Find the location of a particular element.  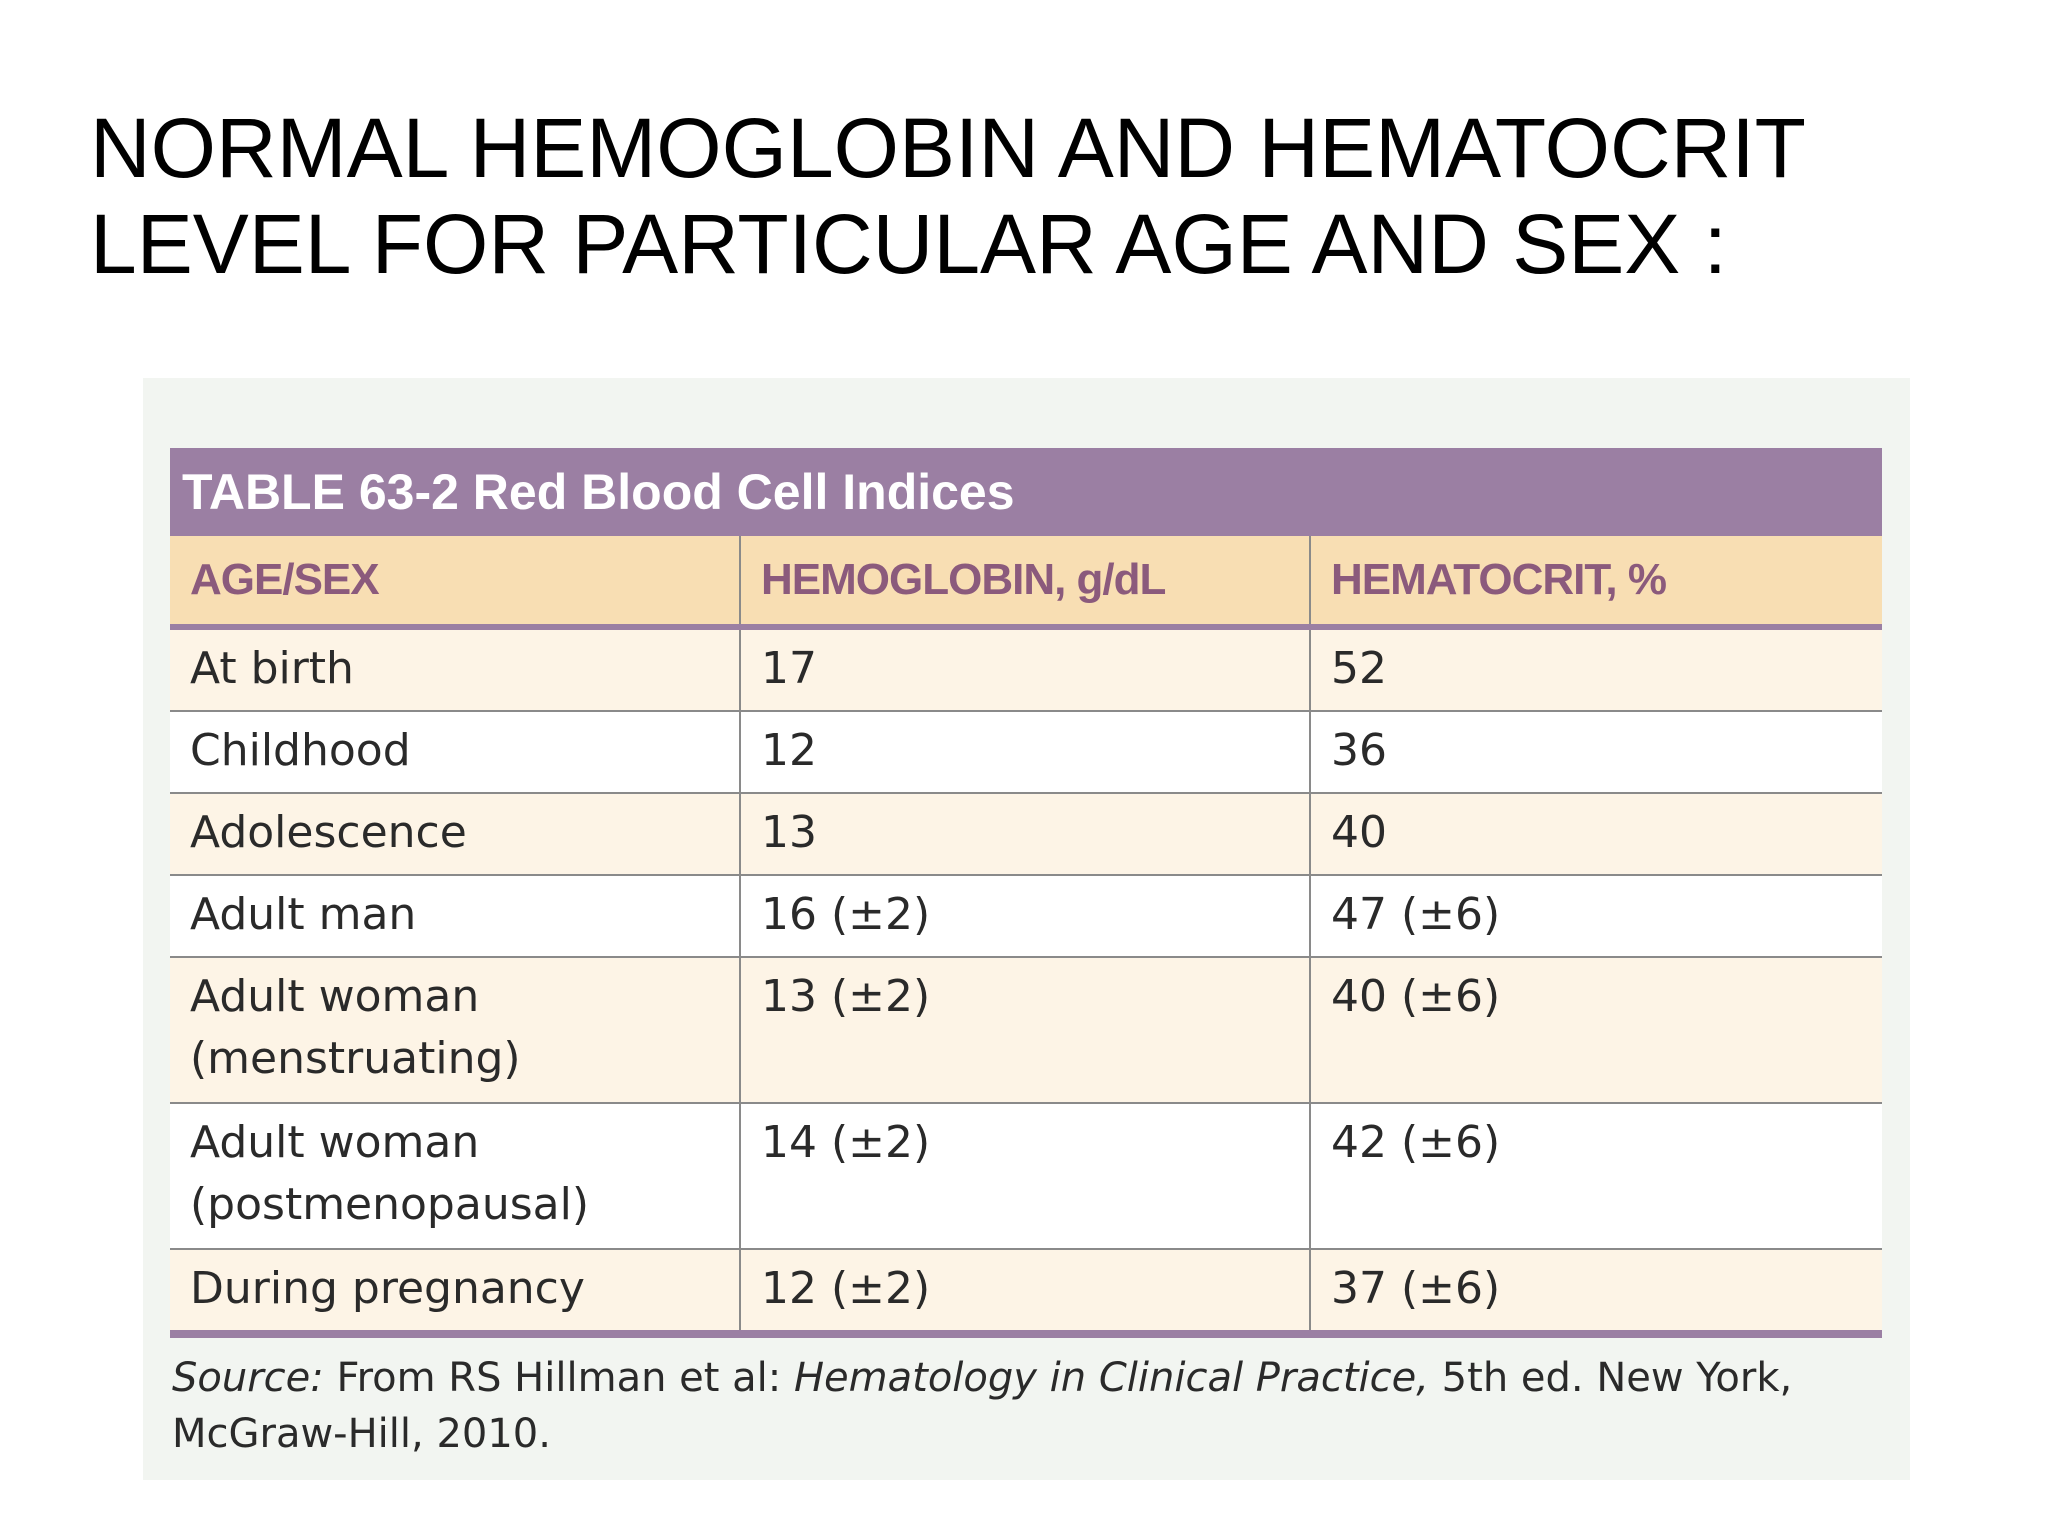

cell-hemoglobin: 12 is located at coordinates (1025, 752).